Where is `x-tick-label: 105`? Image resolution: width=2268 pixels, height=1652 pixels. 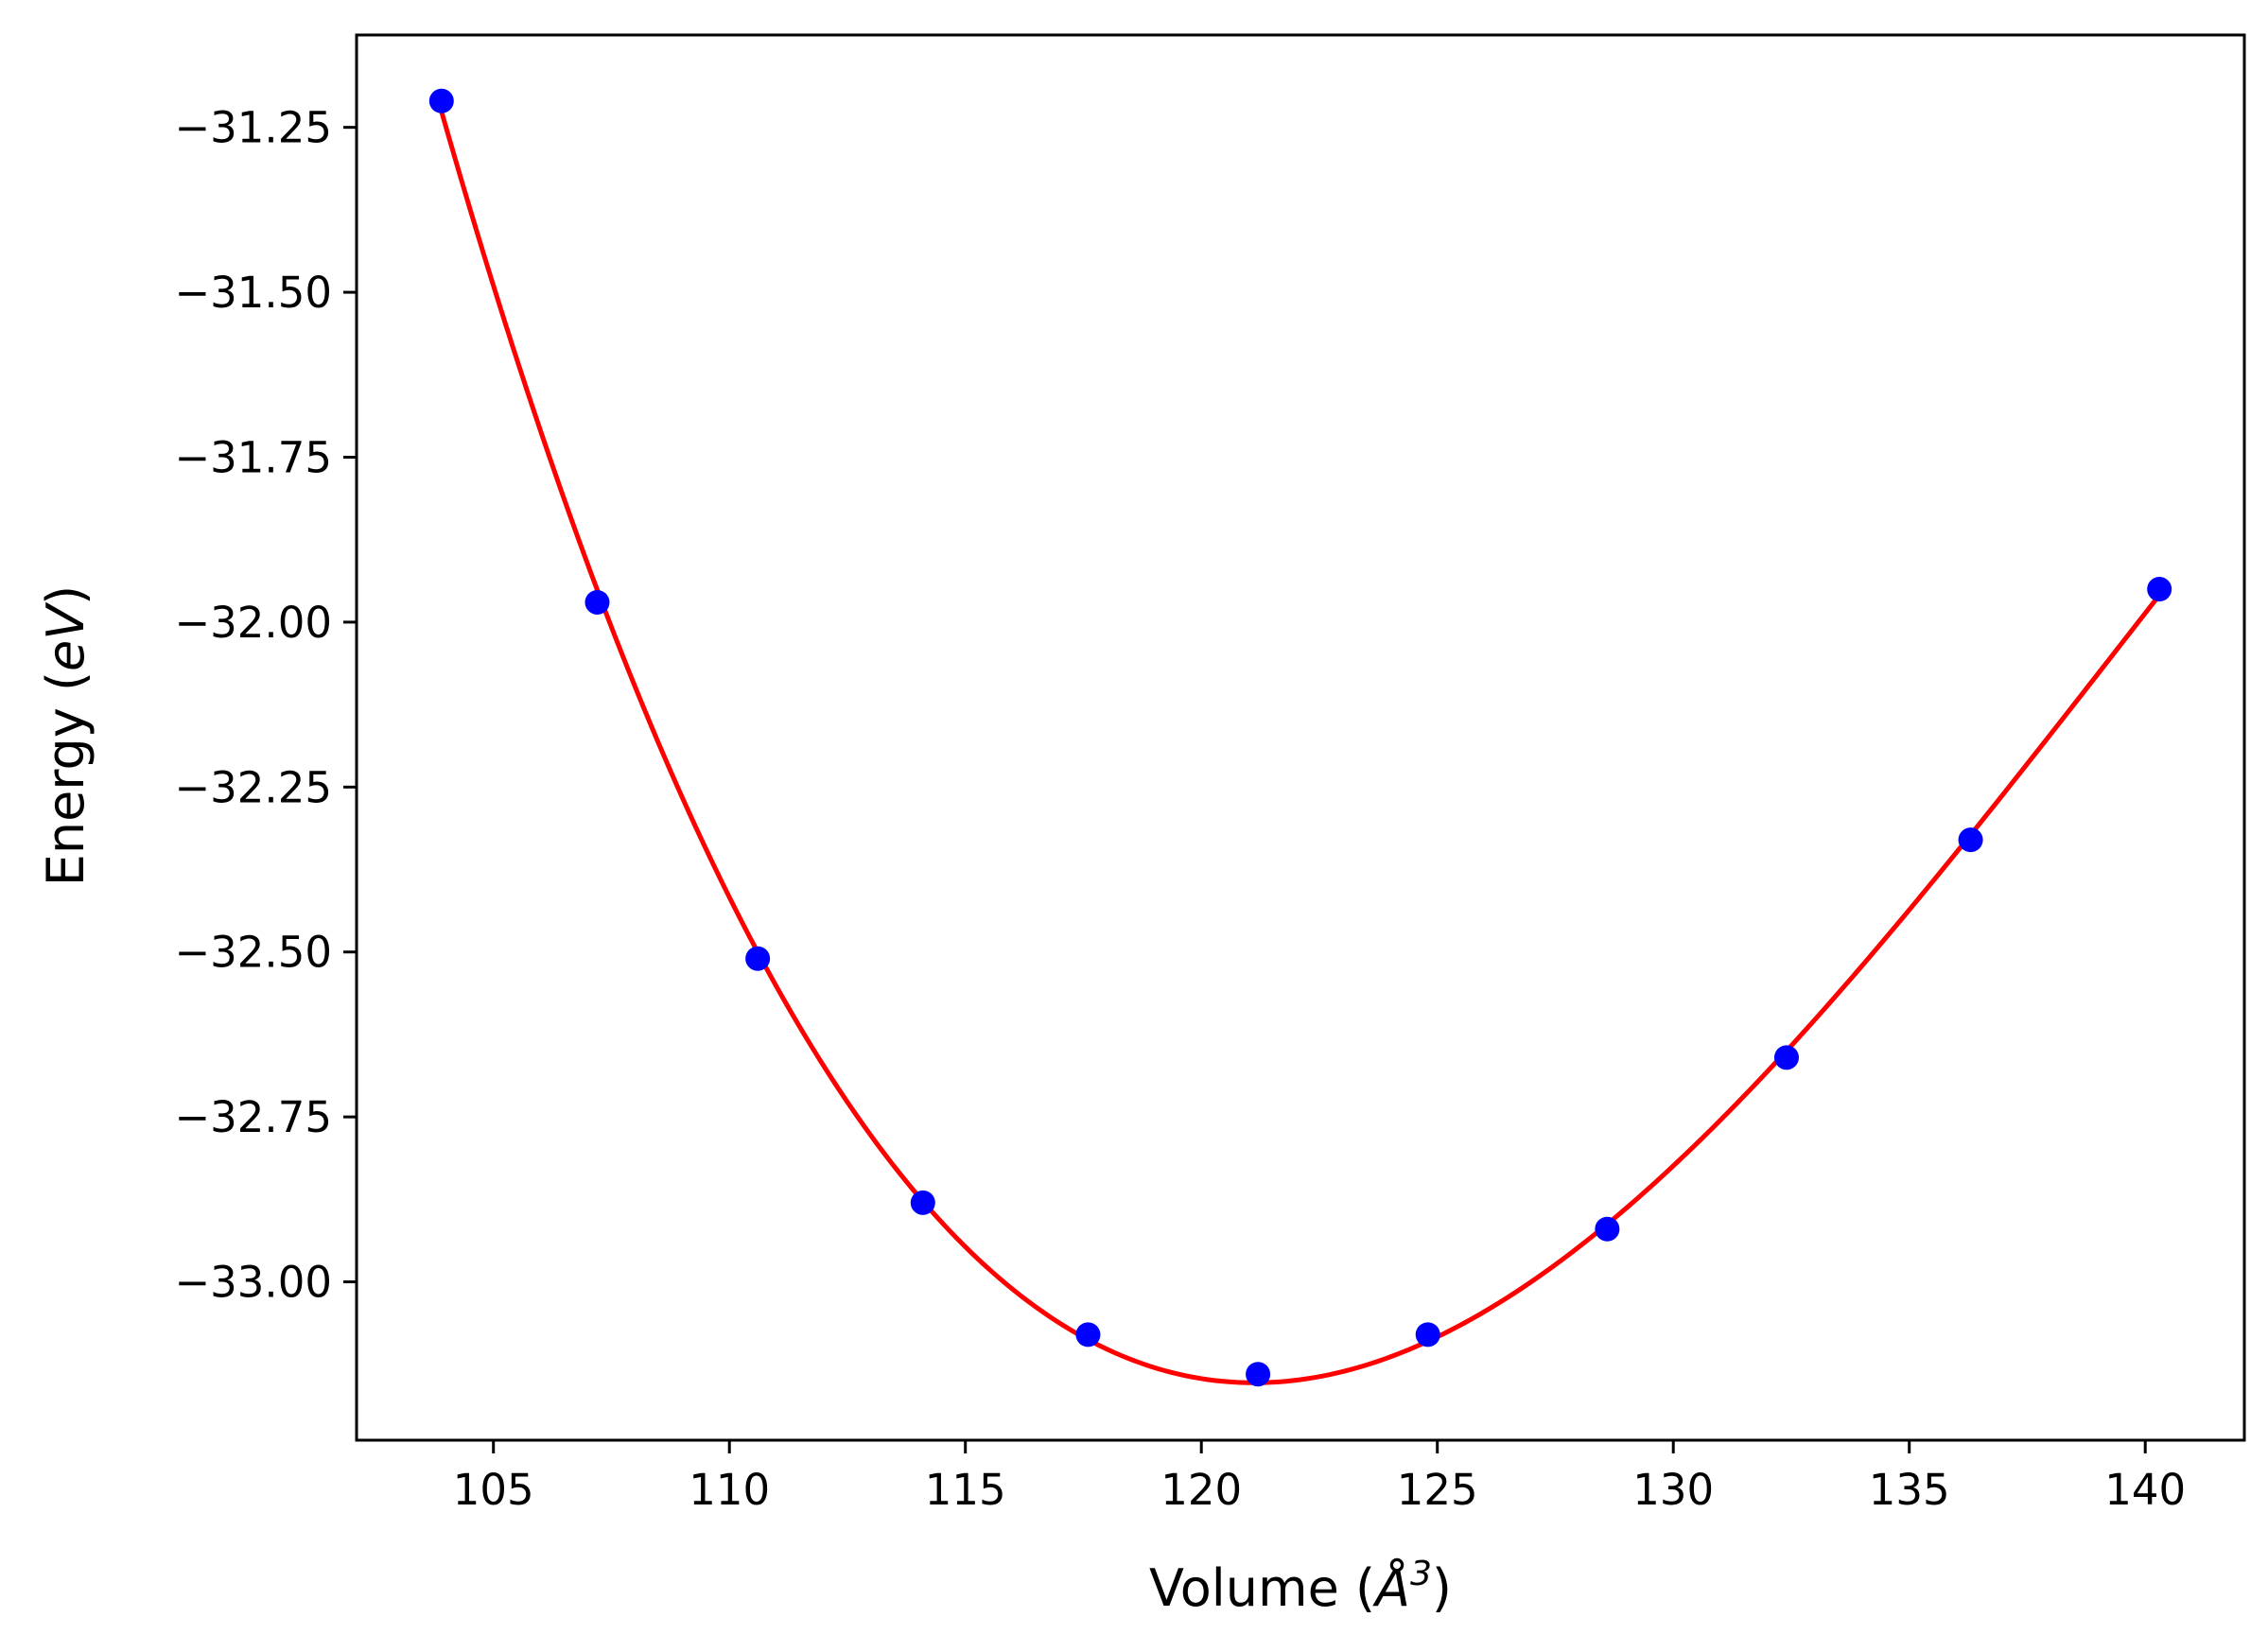
x-tick-label: 105 is located at coordinates (493, 1490).